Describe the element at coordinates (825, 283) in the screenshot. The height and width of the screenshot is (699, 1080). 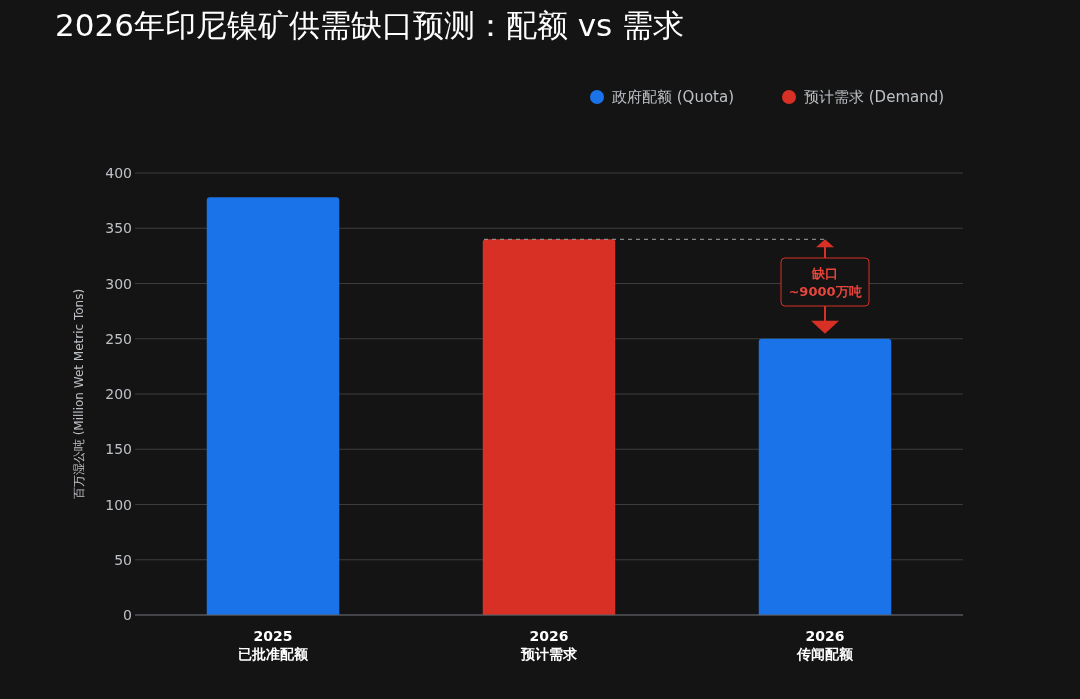
I see `annotation: 缺口 ~9000万吨` at that location.